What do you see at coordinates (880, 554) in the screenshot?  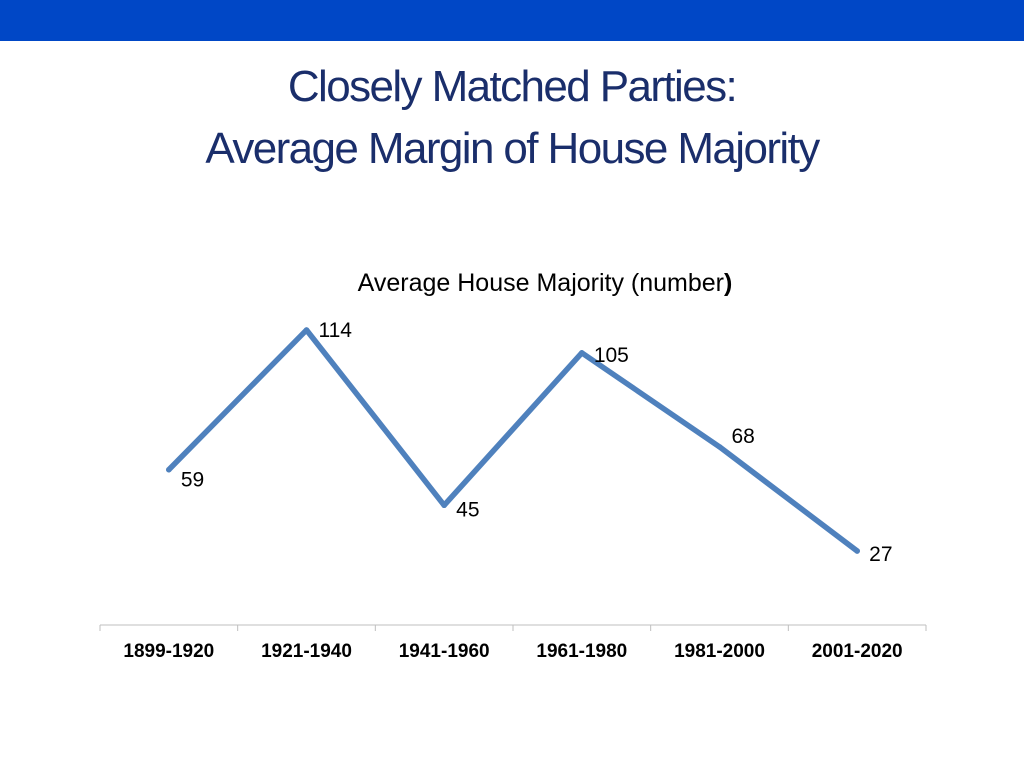 I see `data-label: 27` at bounding box center [880, 554].